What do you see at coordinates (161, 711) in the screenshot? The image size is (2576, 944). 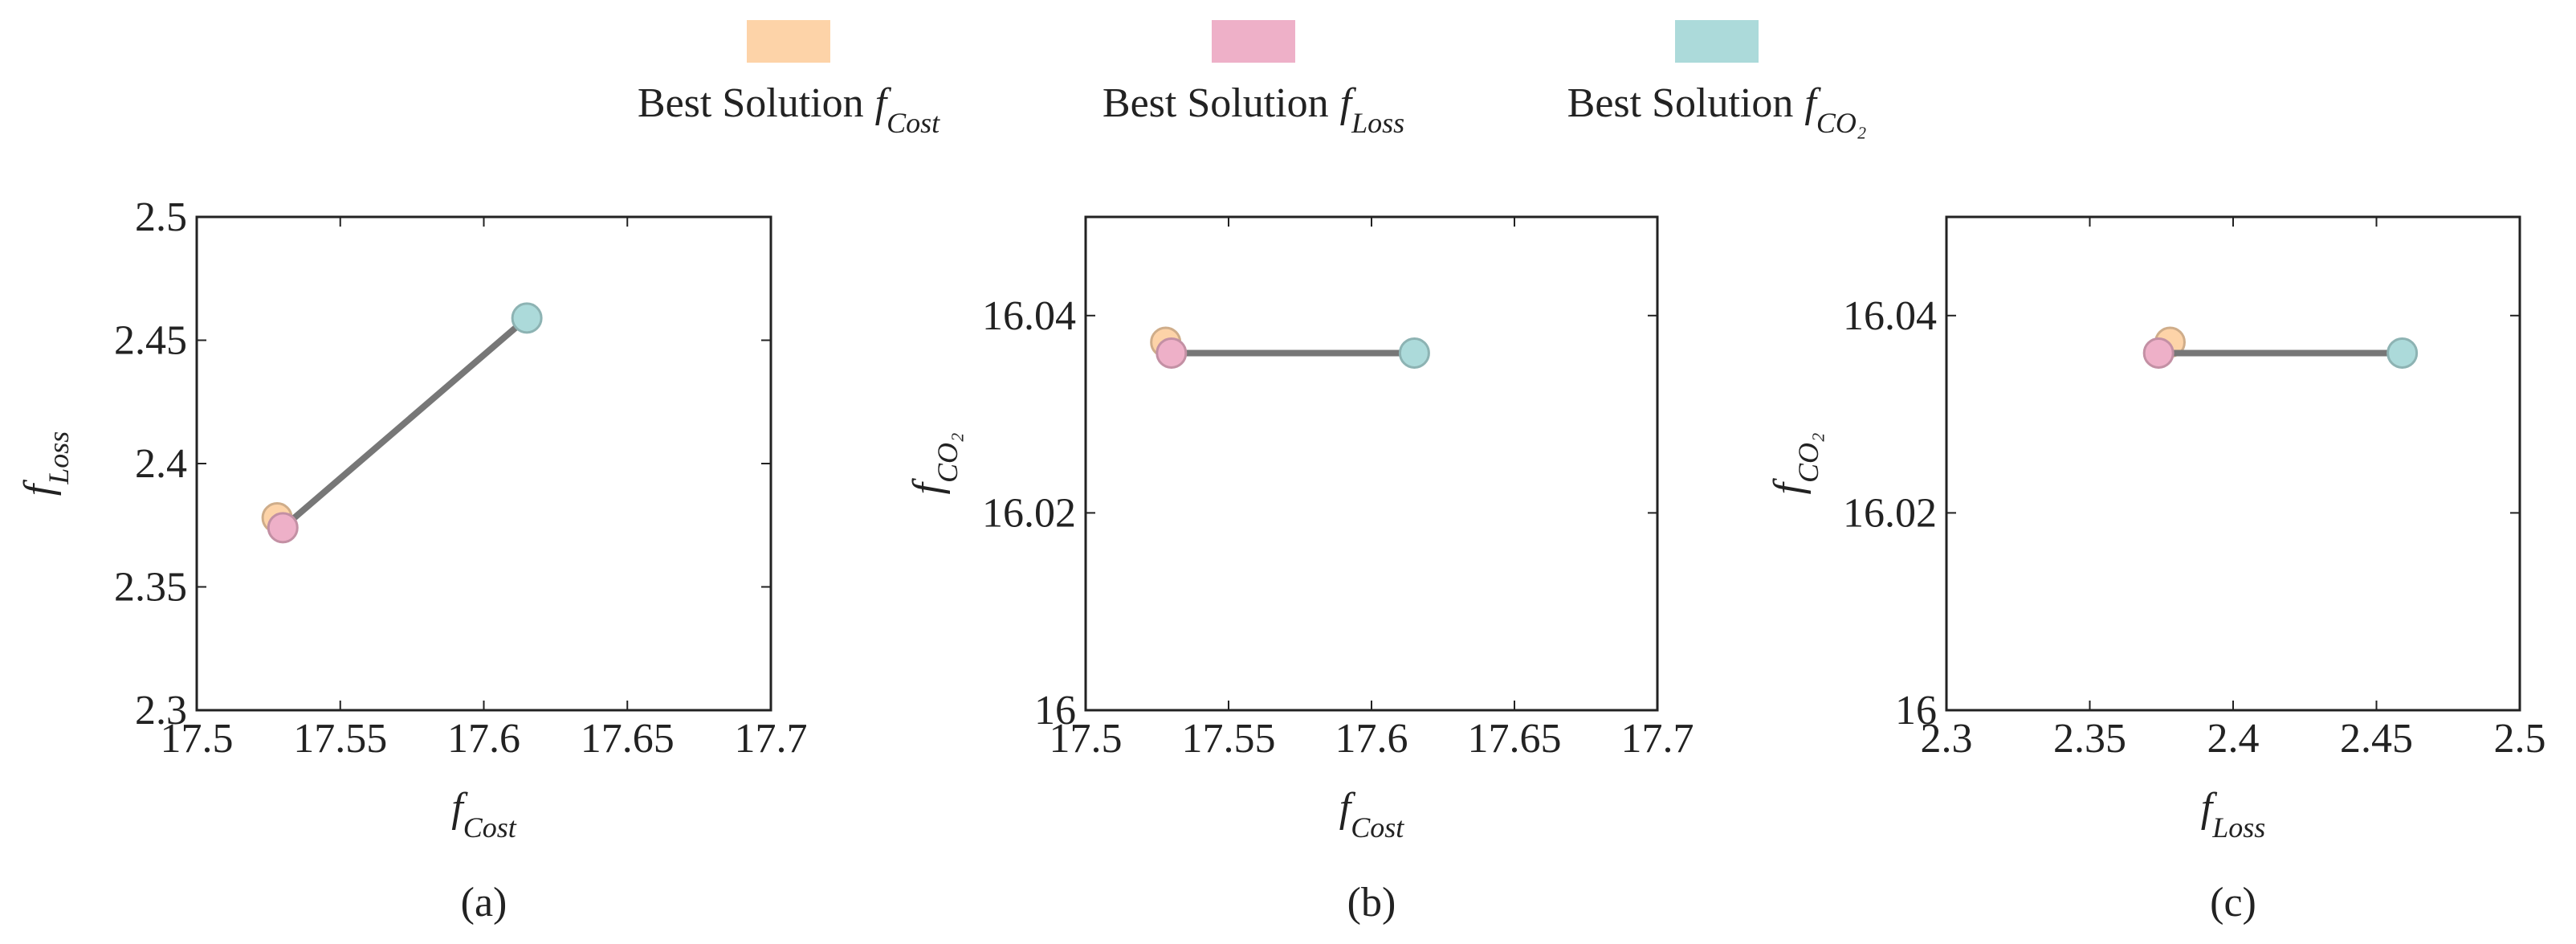 I see `y-tick-label: 2.3` at bounding box center [161, 711].